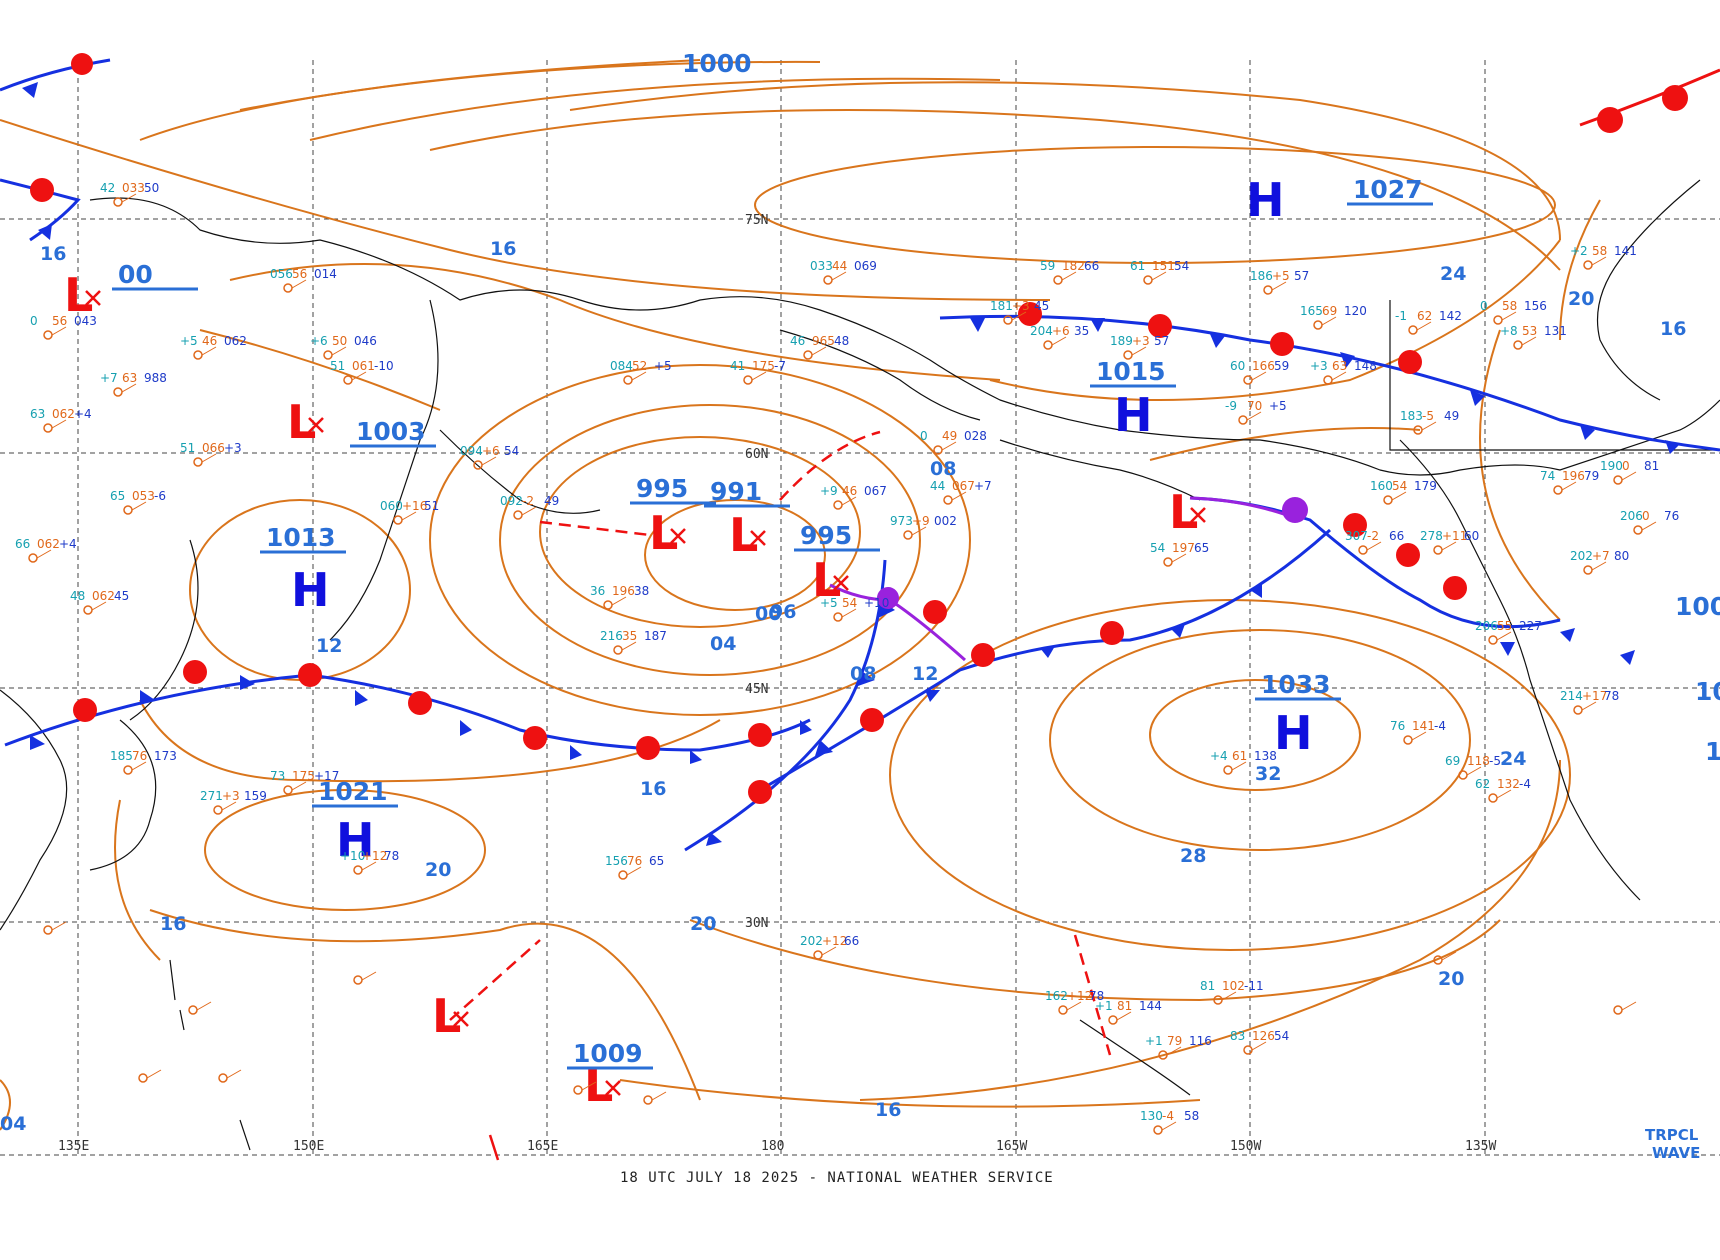 The image size is (1720, 1260). Describe the element at coordinates (623, 591) in the screenshot. I see `station-value: 196` at that location.